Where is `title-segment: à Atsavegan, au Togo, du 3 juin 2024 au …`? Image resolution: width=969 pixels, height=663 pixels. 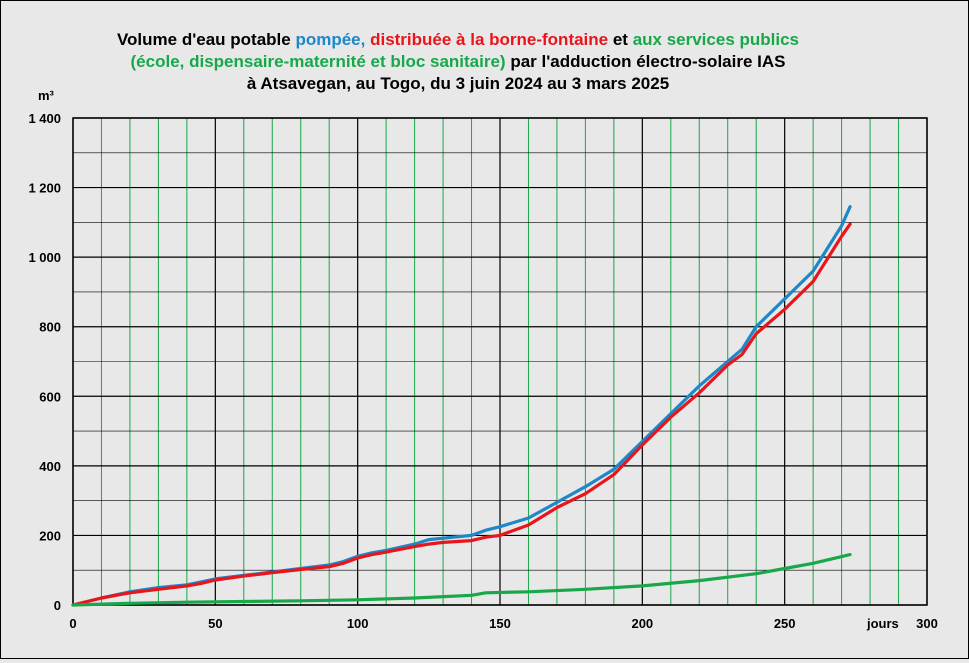
title-segment: à Atsavegan, au Togo, du 3 juin 2024 au … is located at coordinates (458, 83).